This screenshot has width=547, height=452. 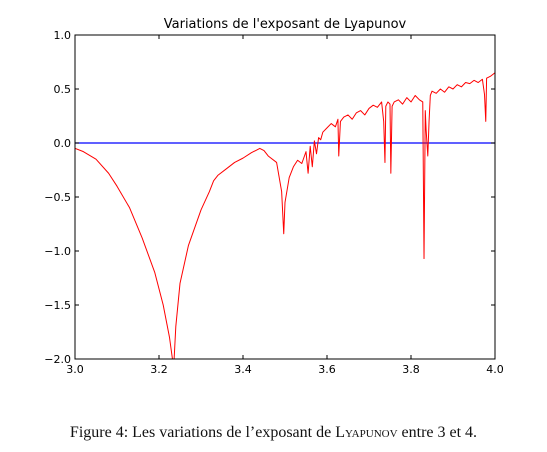 I want to click on y-tick-label: −2.0, so click(x=57, y=359).